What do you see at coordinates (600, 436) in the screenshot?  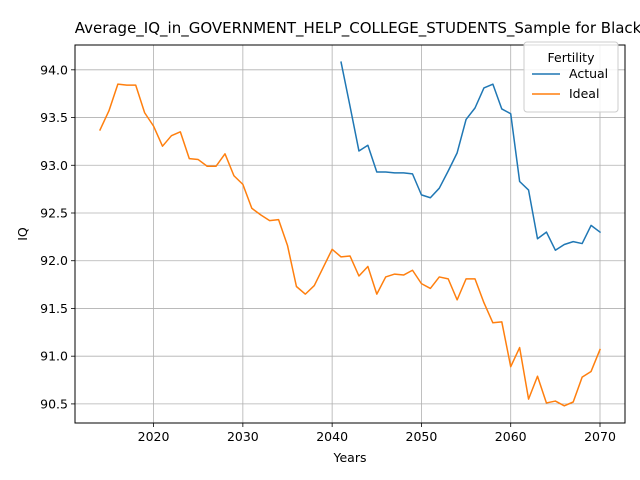 I see `x-tick-label: 2070` at bounding box center [600, 436].